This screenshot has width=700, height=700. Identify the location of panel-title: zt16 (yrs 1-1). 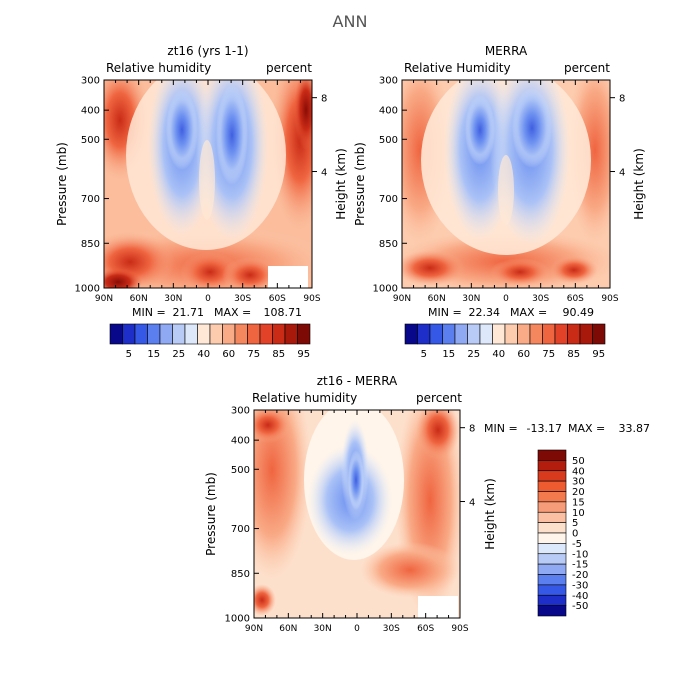
(207, 51).